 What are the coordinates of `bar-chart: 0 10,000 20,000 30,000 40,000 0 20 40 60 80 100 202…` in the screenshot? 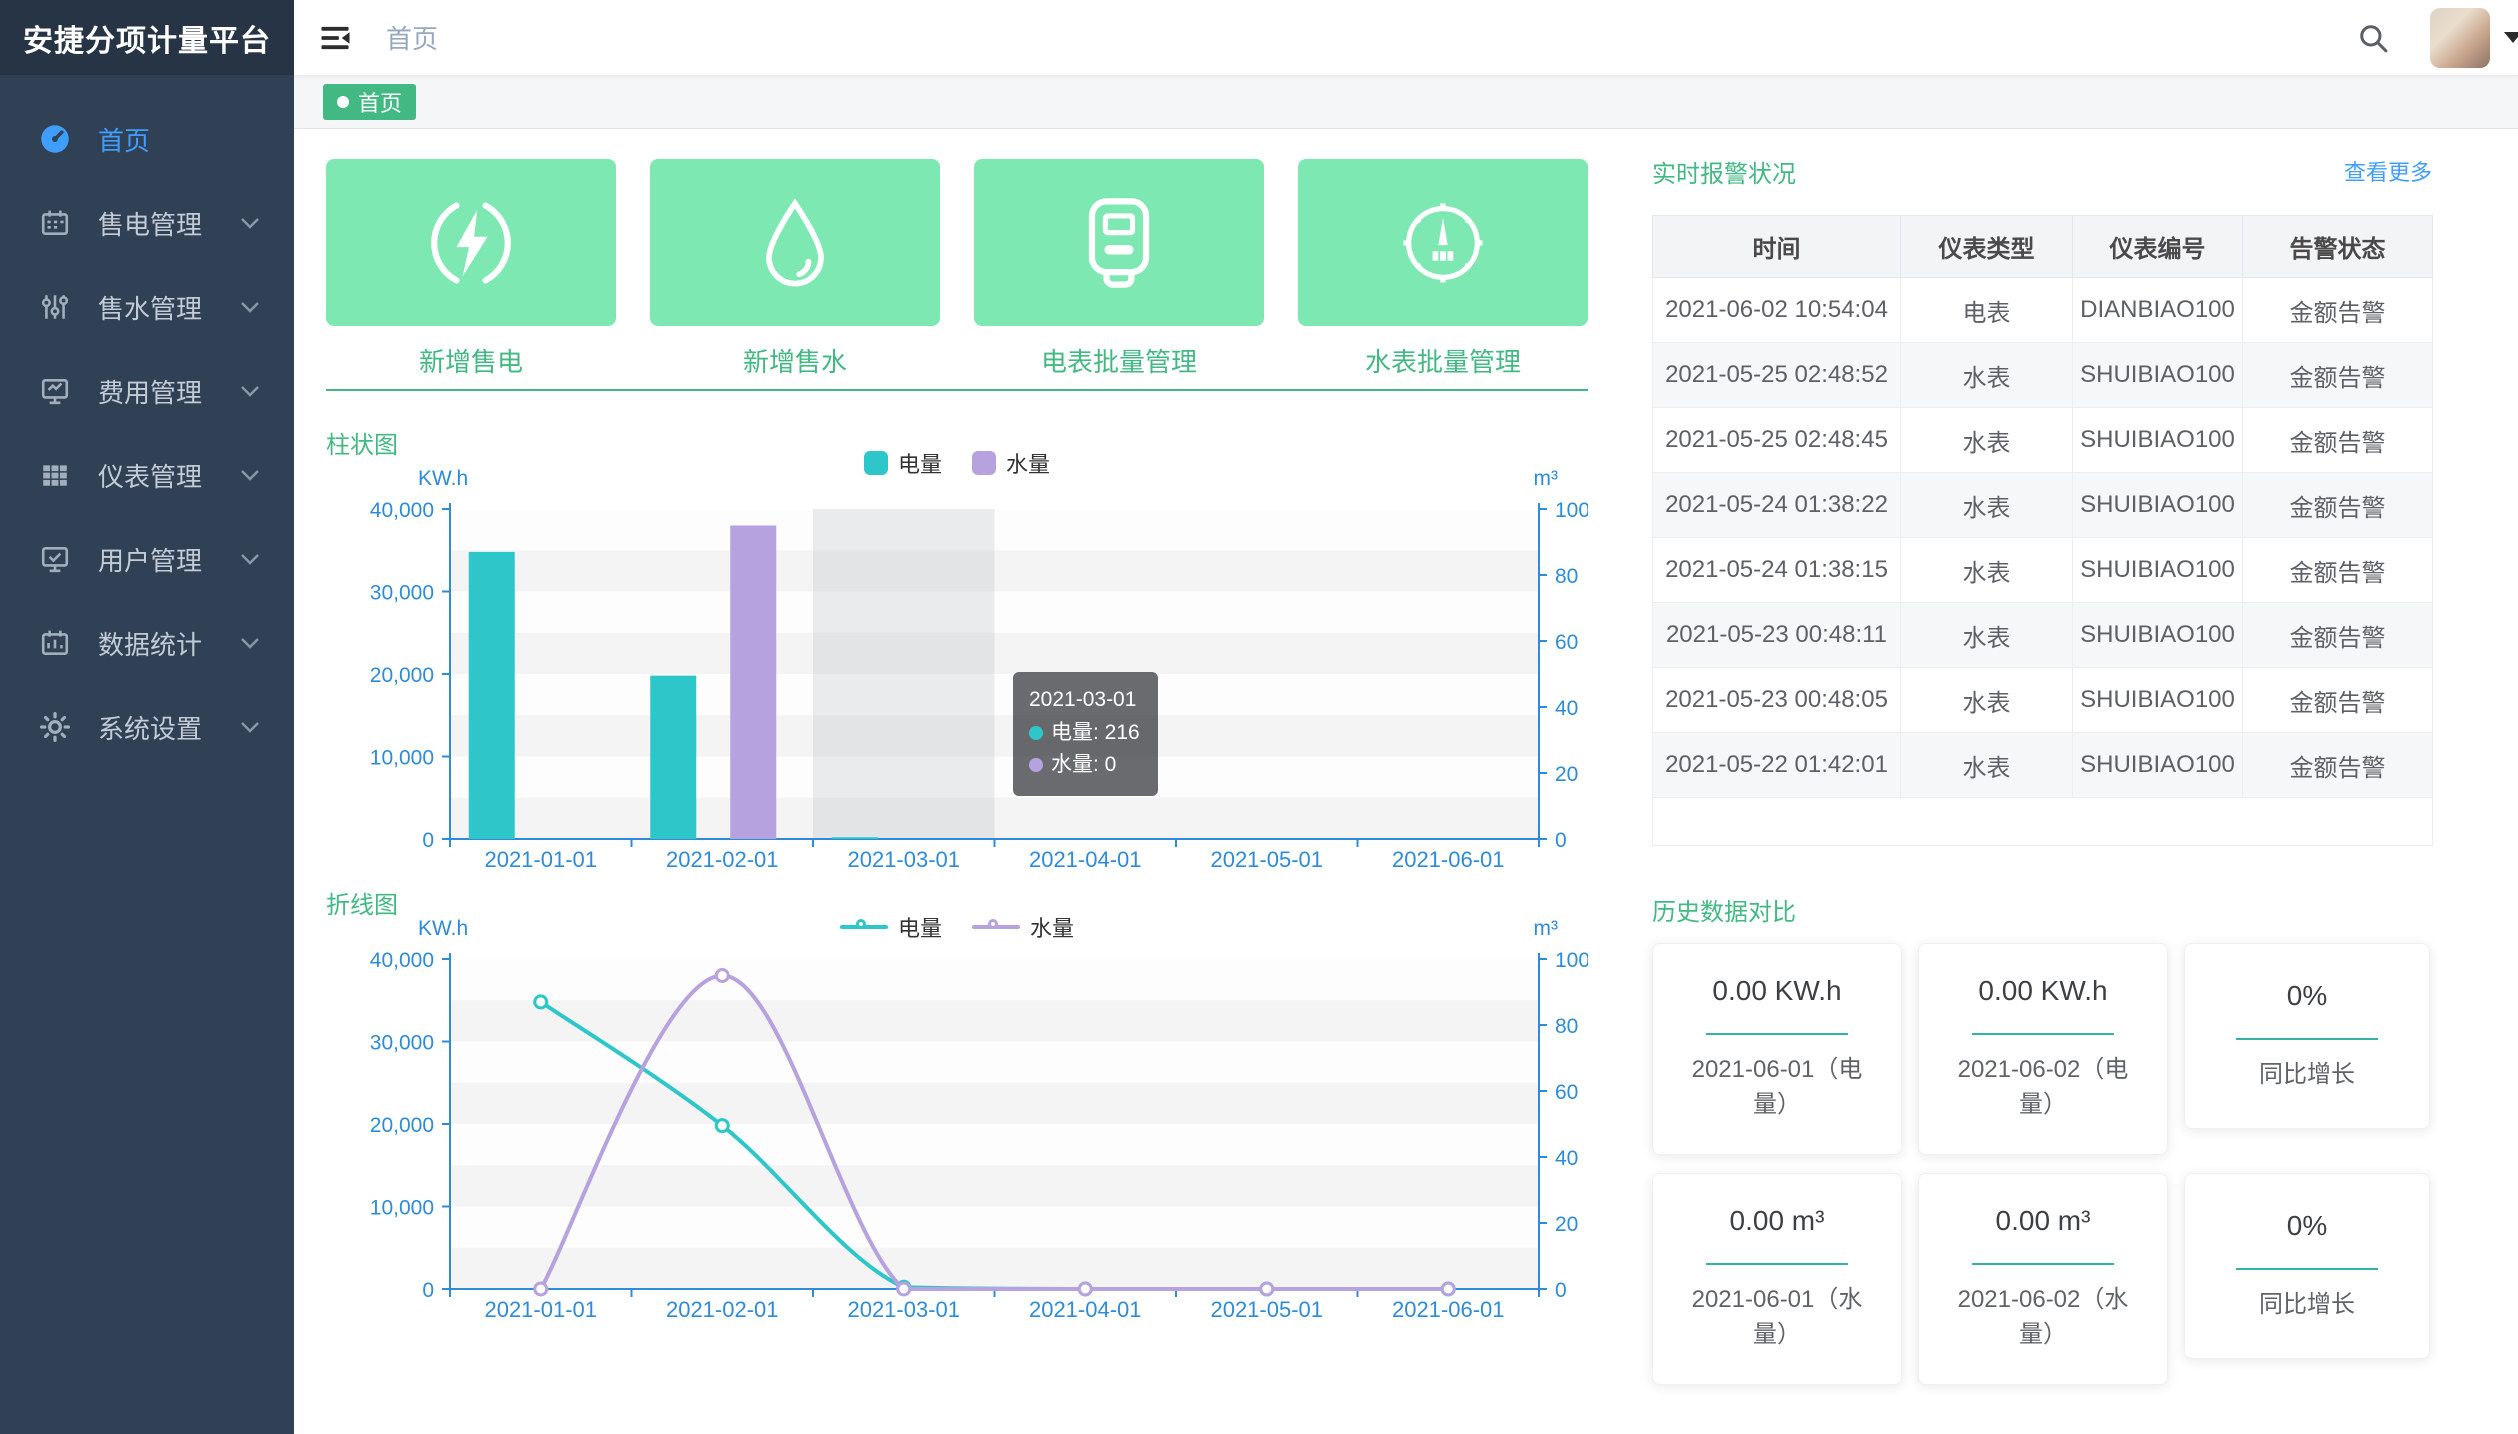 It's located at (957, 685).